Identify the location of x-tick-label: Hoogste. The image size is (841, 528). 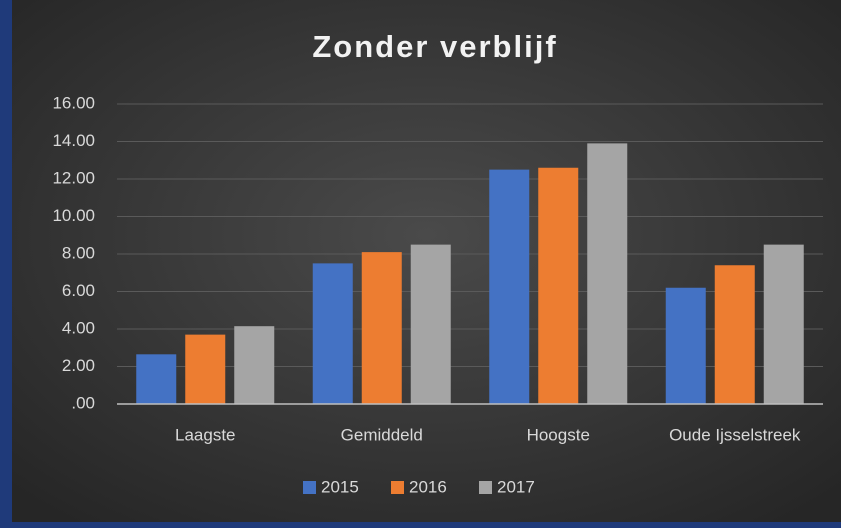
(558, 434).